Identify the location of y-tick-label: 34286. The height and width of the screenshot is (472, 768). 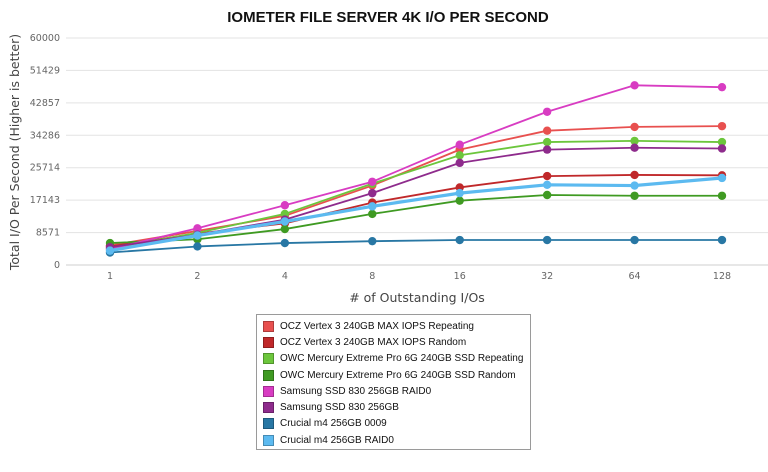
(45, 135).